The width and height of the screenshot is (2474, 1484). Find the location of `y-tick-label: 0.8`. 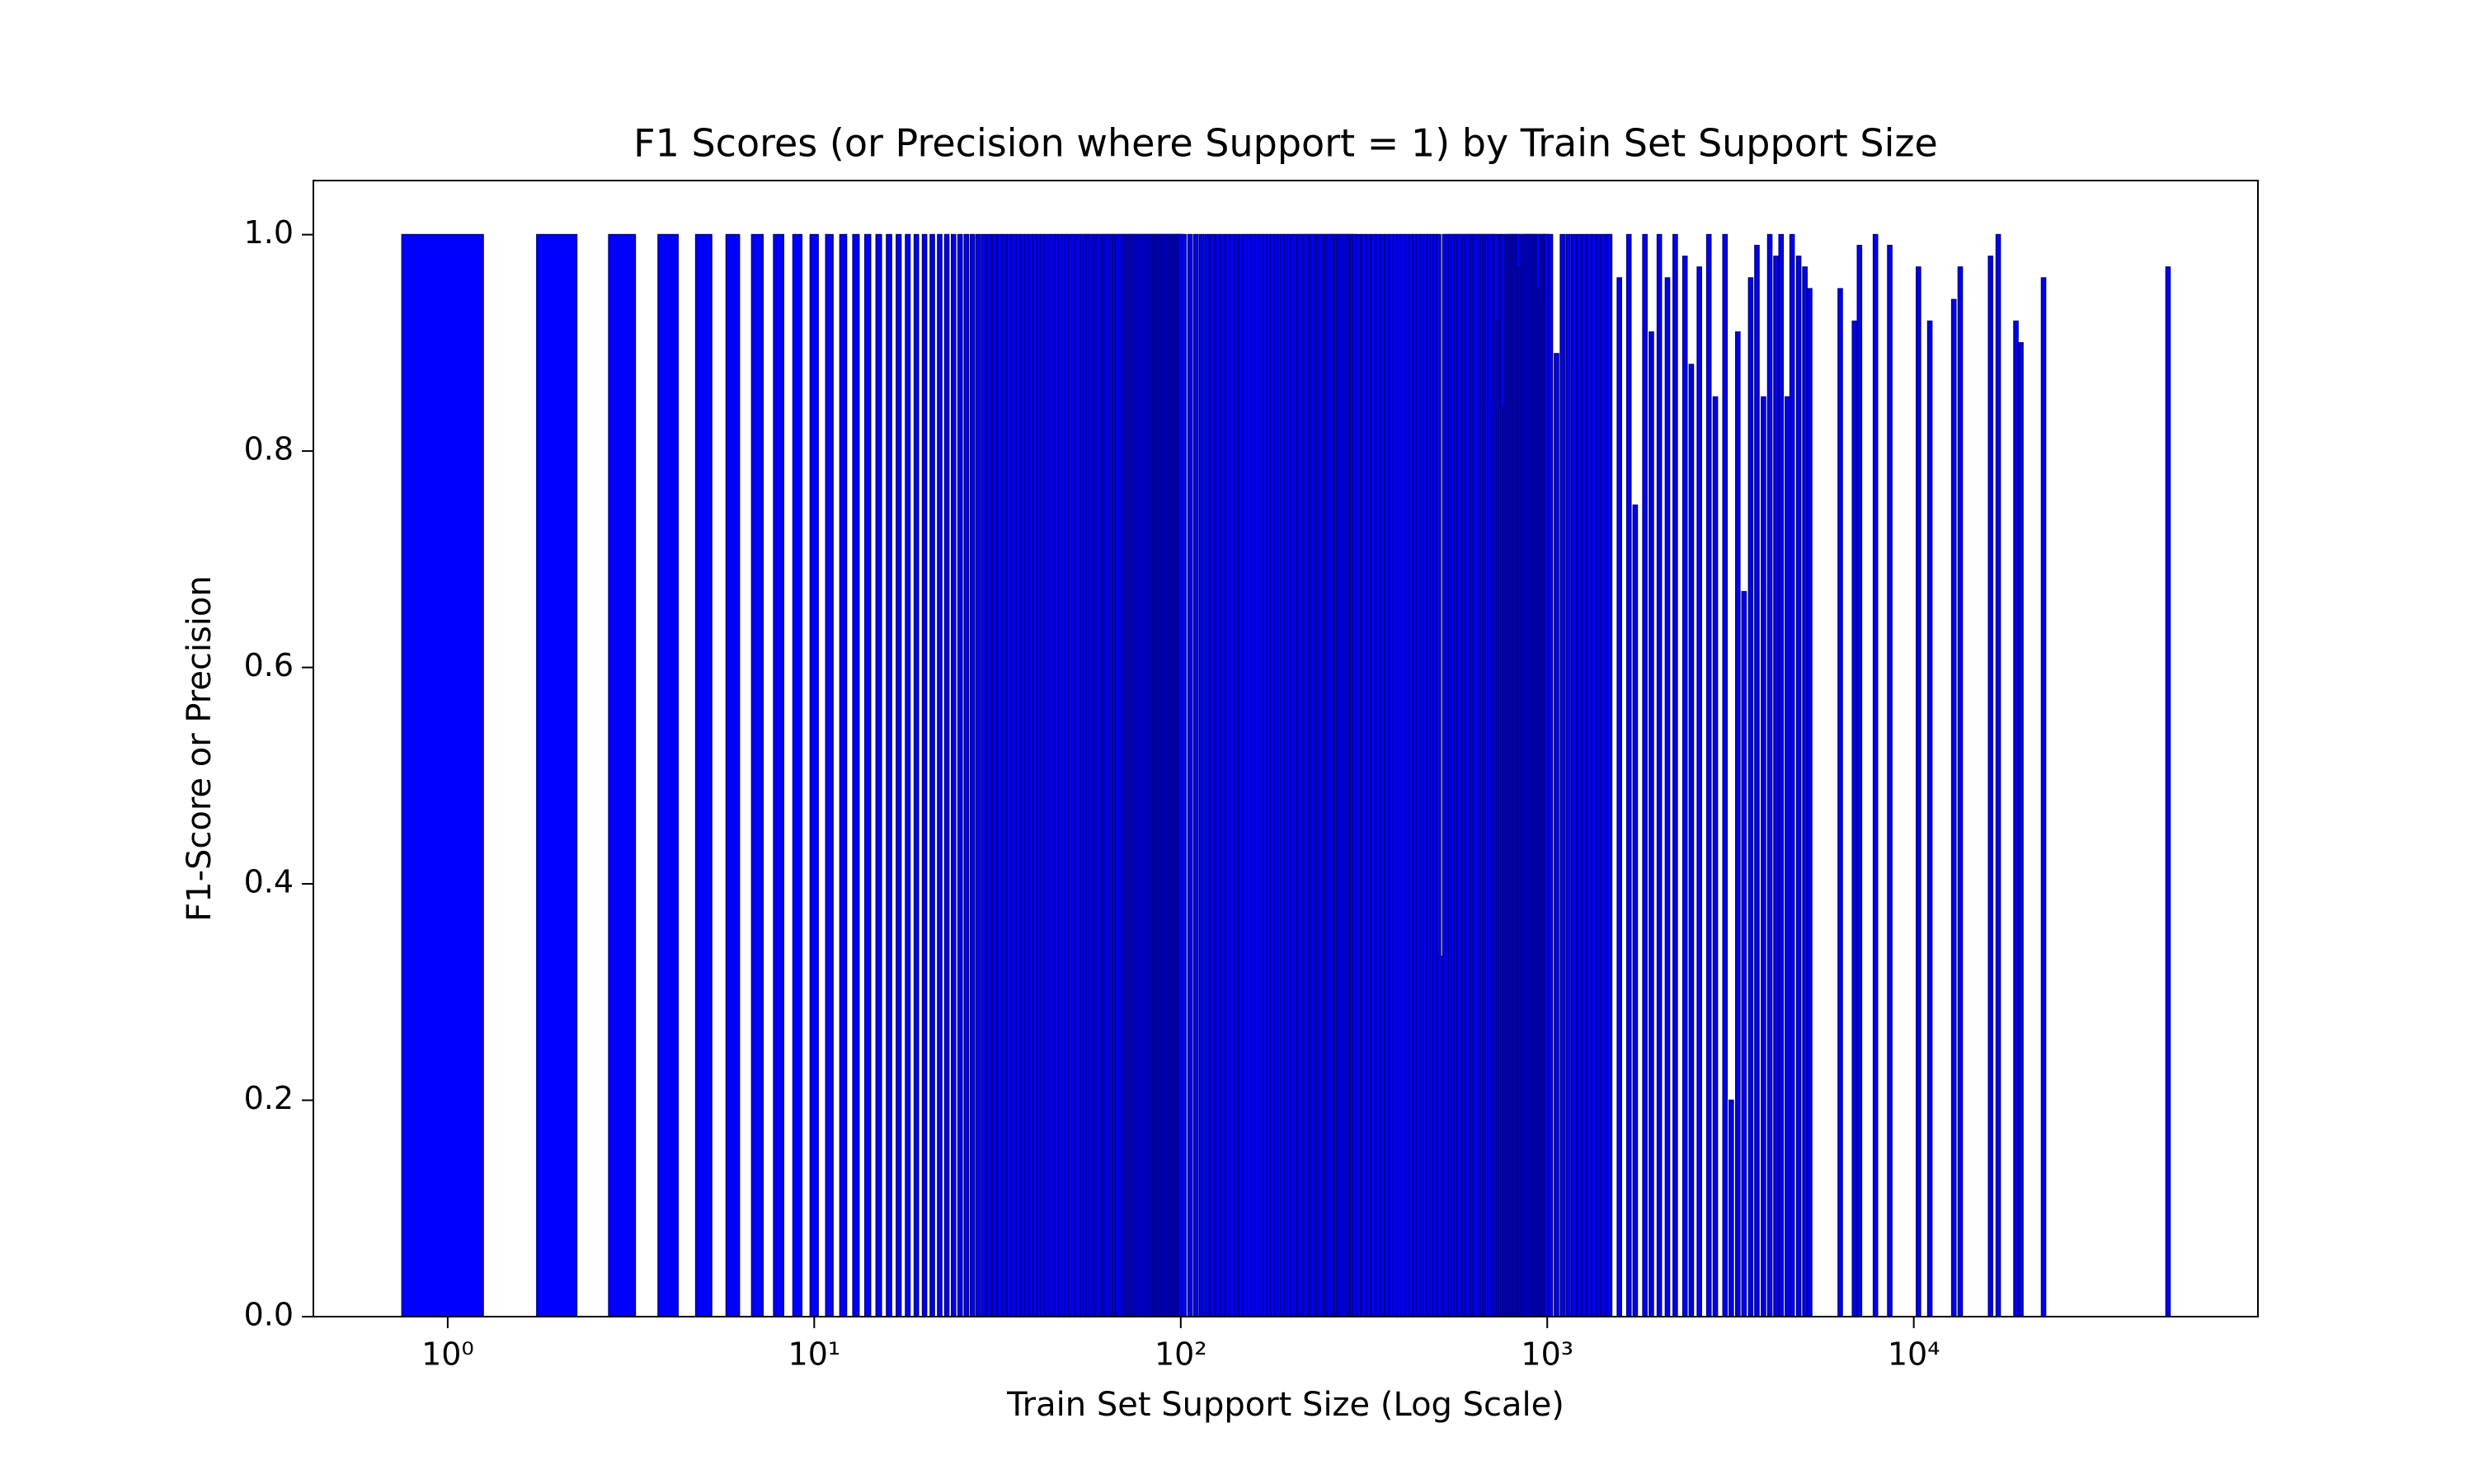

y-tick-label: 0.8 is located at coordinates (269, 449).